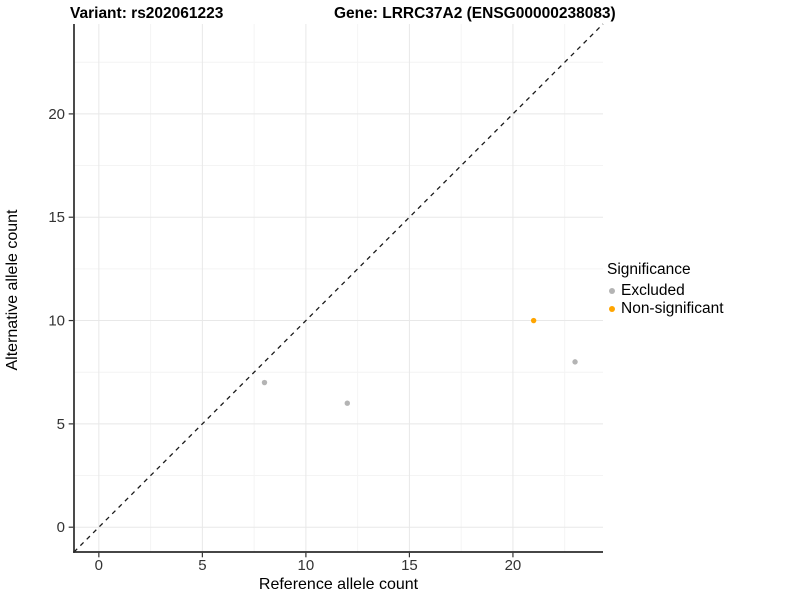  Describe the element at coordinates (612, 291) in the screenshot. I see `excluded-dot-icon` at that location.